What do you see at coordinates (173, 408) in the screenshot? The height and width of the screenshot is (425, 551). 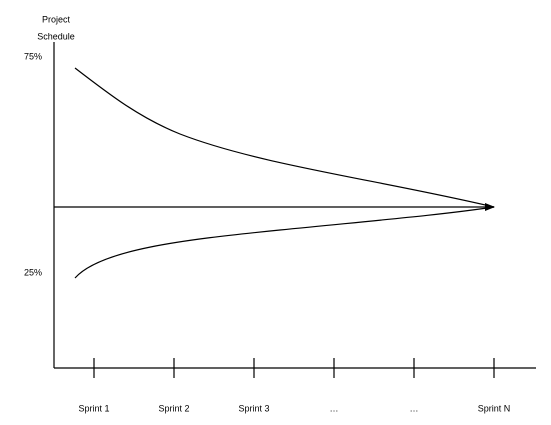 I see `x-label: Sprint 2` at bounding box center [173, 408].